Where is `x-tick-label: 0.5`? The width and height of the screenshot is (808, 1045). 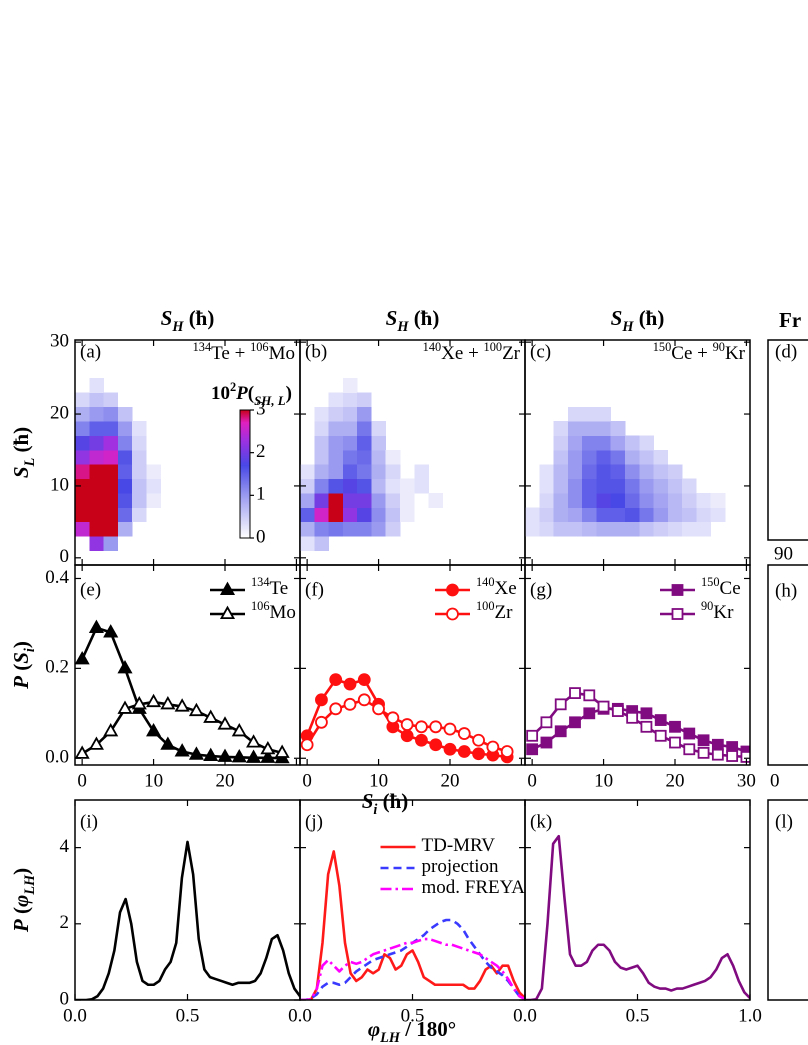 x-tick-label: 0.5 is located at coordinates (413, 1015).